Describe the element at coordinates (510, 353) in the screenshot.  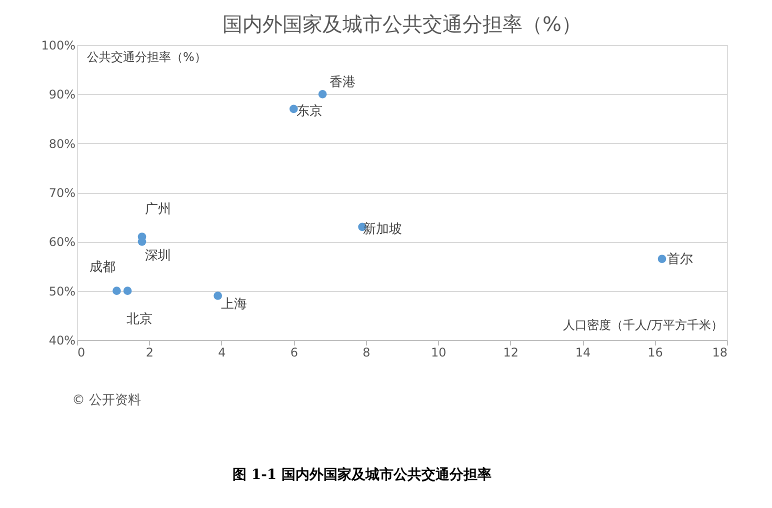
I see `x-tick-label: 12` at that location.